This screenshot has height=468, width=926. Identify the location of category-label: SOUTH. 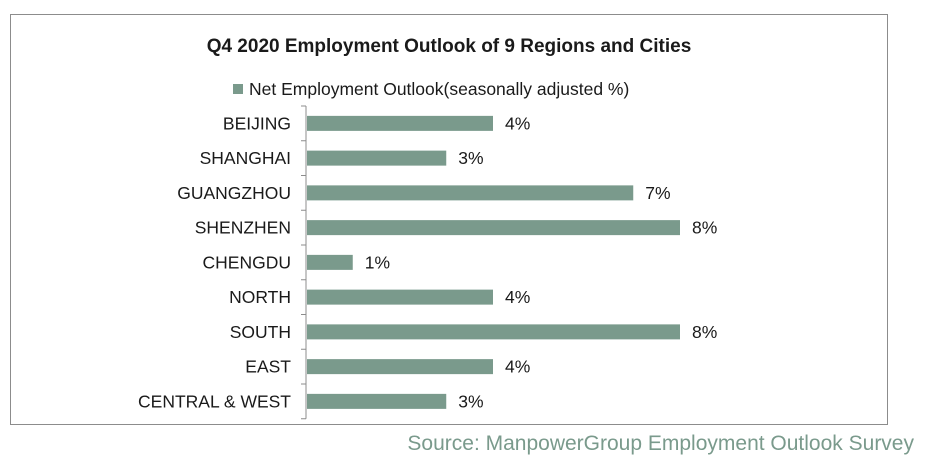
(260, 332).